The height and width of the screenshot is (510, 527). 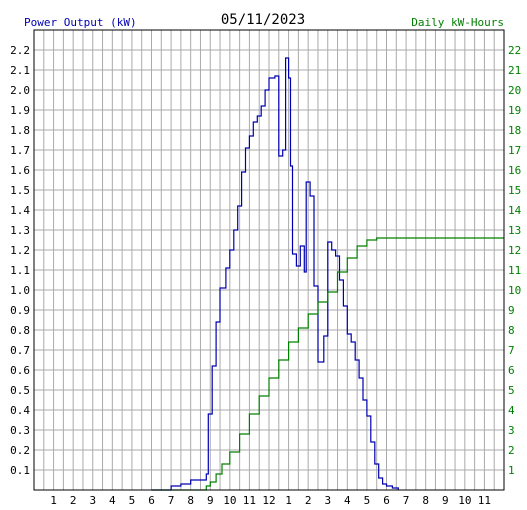 What do you see at coordinates (511, 390) in the screenshot?
I see `right-tick-label: 5` at bounding box center [511, 390].